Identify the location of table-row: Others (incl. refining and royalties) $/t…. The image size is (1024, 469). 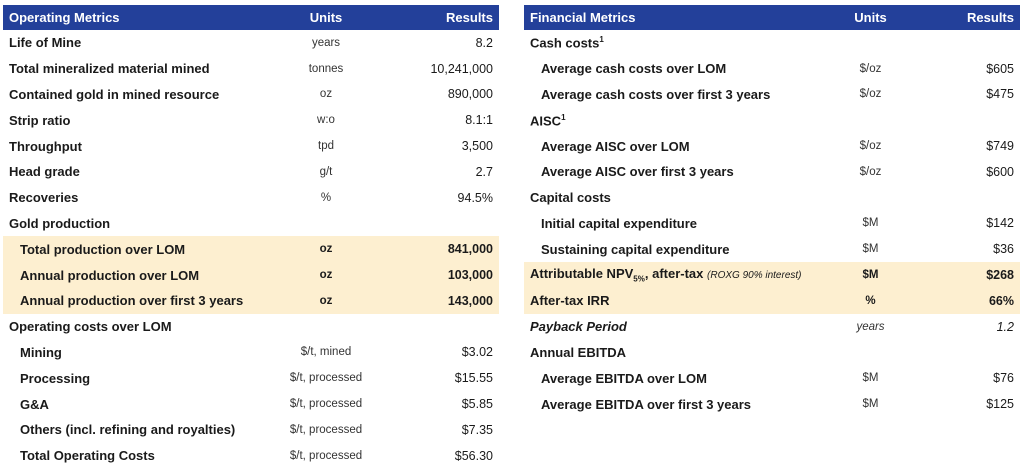
(251, 430).